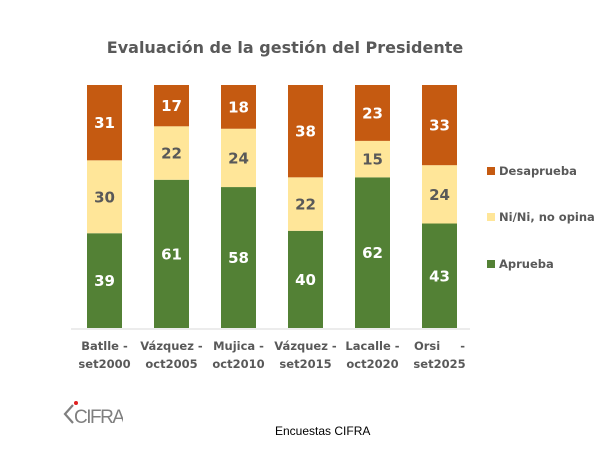  What do you see at coordinates (98, 416) in the screenshot?
I see `logo-text: CIFRA` at bounding box center [98, 416].